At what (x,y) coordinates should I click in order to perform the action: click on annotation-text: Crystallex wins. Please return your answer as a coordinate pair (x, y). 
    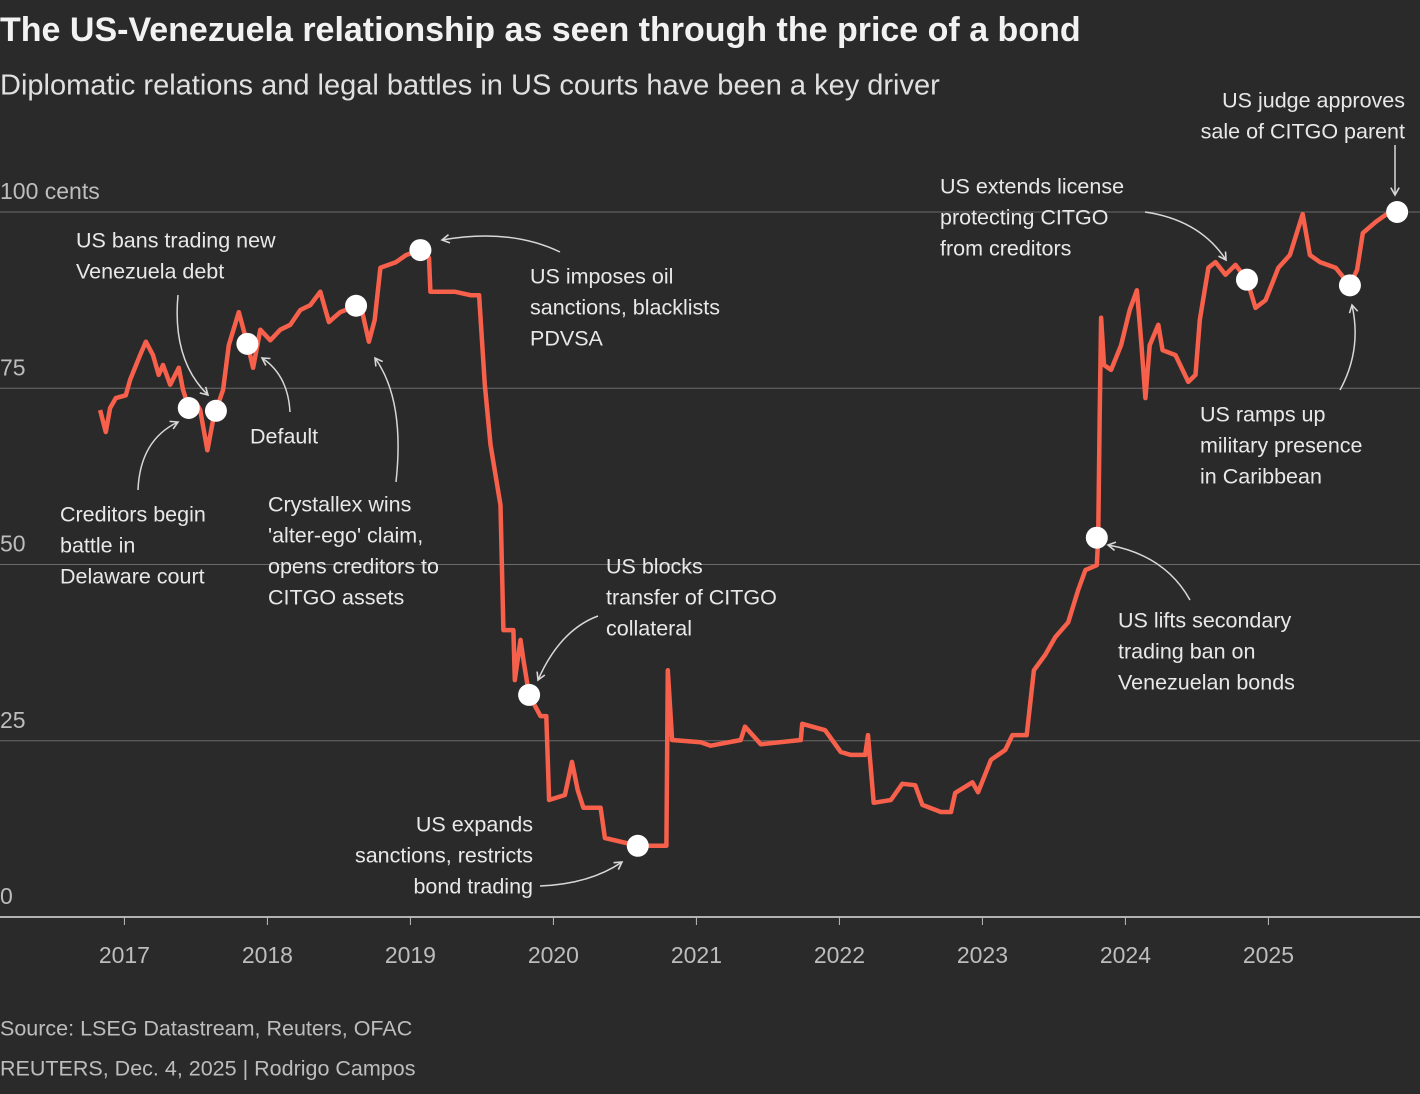
    Looking at the image, I should click on (339, 505).